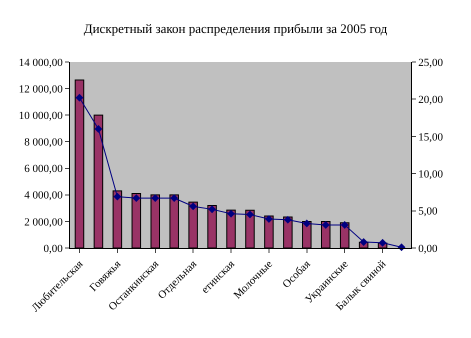 This screenshot has width=471, height=338. What do you see at coordinates (41, 116) in the screenshot?
I see `y-tick-label: 10 000,00` at bounding box center [41, 116].